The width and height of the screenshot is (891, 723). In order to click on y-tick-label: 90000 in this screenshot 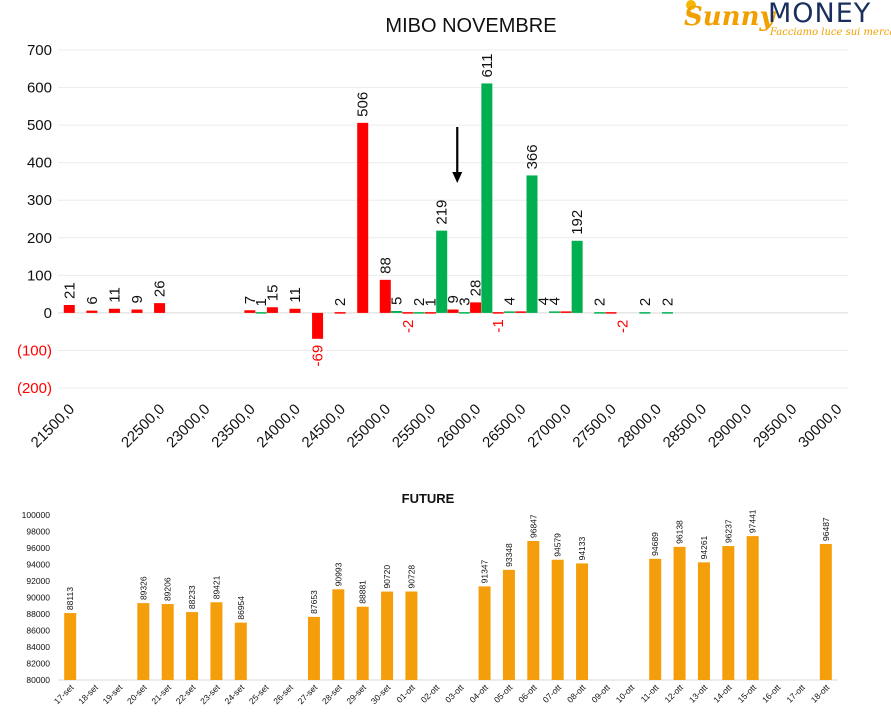, I will do `click(38, 598)`.